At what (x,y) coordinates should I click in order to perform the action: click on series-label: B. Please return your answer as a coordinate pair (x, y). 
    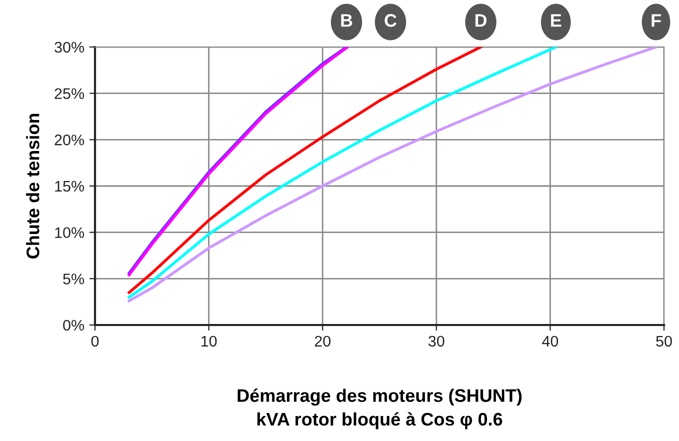
    Looking at the image, I should click on (346, 20).